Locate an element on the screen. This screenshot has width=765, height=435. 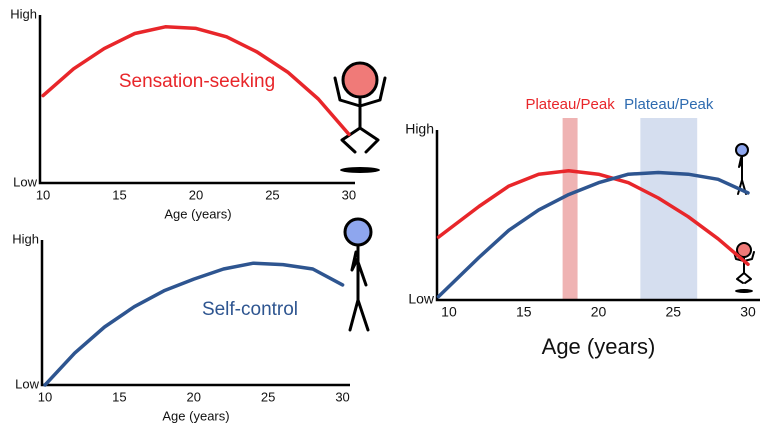
axes is located at coordinates (195, 313).